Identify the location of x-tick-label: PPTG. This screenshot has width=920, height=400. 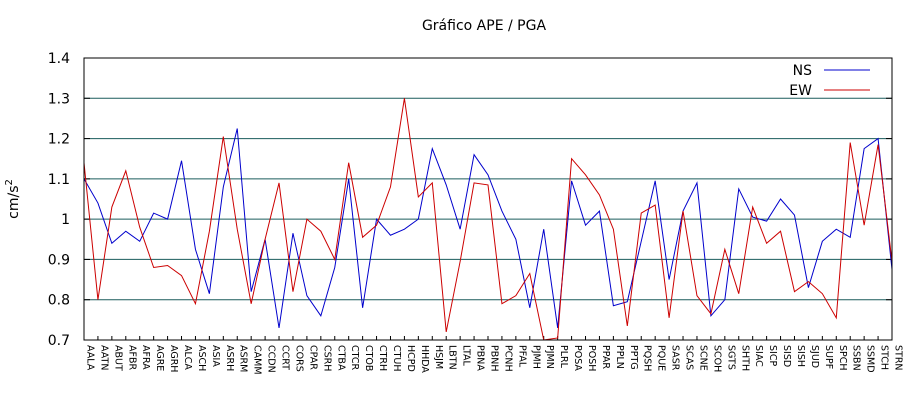
(633, 357).